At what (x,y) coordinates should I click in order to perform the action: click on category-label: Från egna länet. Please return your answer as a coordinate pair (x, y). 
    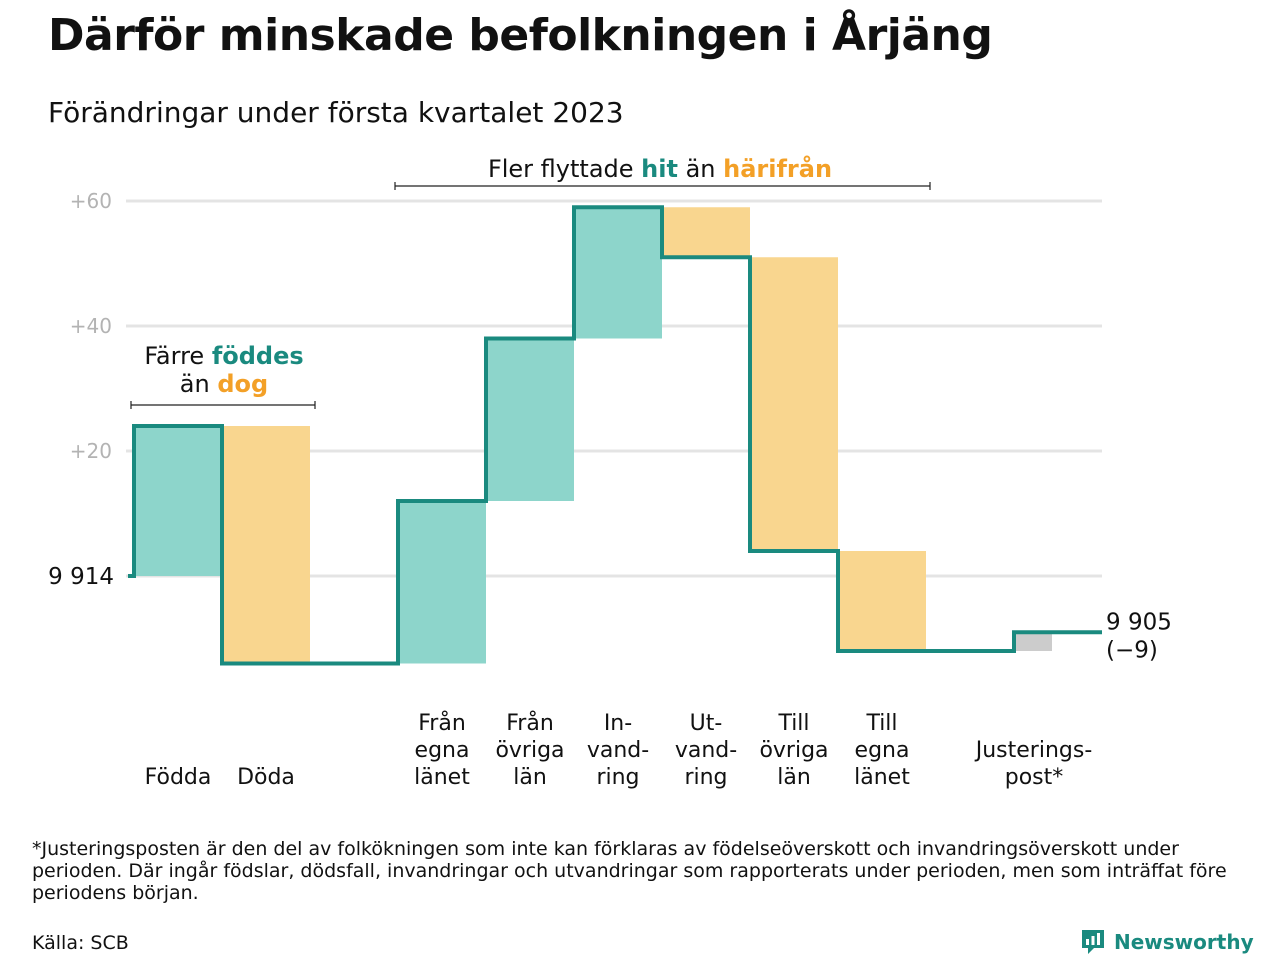
    Looking at the image, I should click on (442, 750).